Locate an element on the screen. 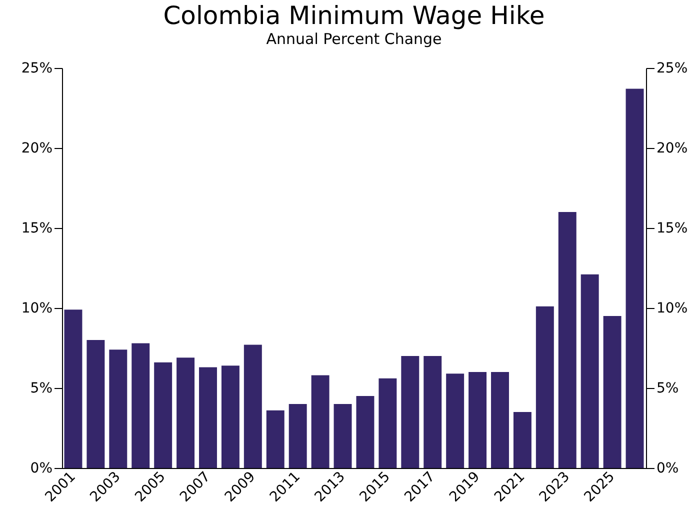 The width and height of the screenshot is (696, 516). chart-title: Colombia Minimum Wage Hike is located at coordinates (354, 15).